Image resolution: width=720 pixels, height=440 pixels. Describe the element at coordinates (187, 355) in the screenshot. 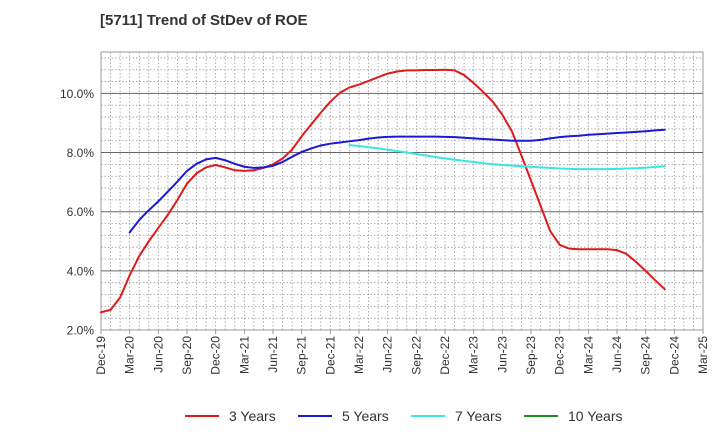

I see `x-tick-label: Sep-20` at that location.